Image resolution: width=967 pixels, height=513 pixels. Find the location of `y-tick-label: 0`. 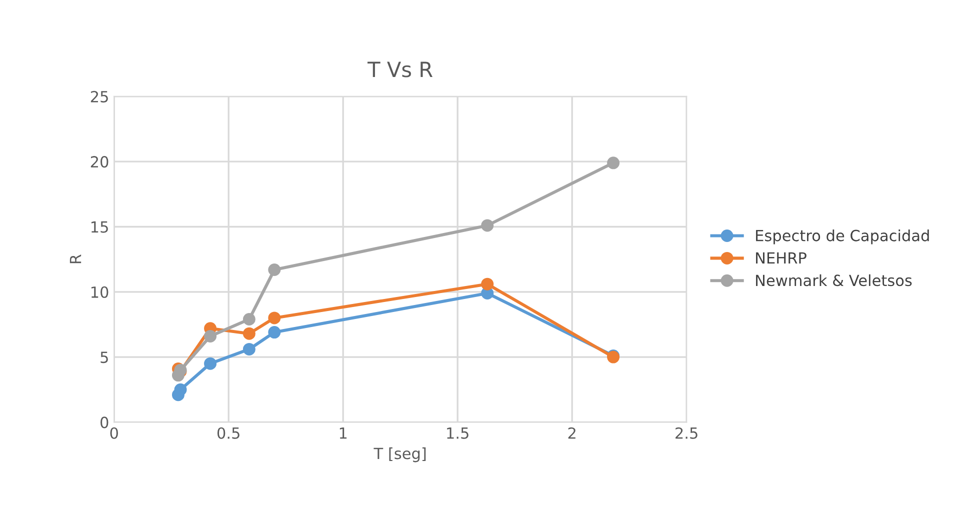

y-tick-label: 0 is located at coordinates (104, 422).